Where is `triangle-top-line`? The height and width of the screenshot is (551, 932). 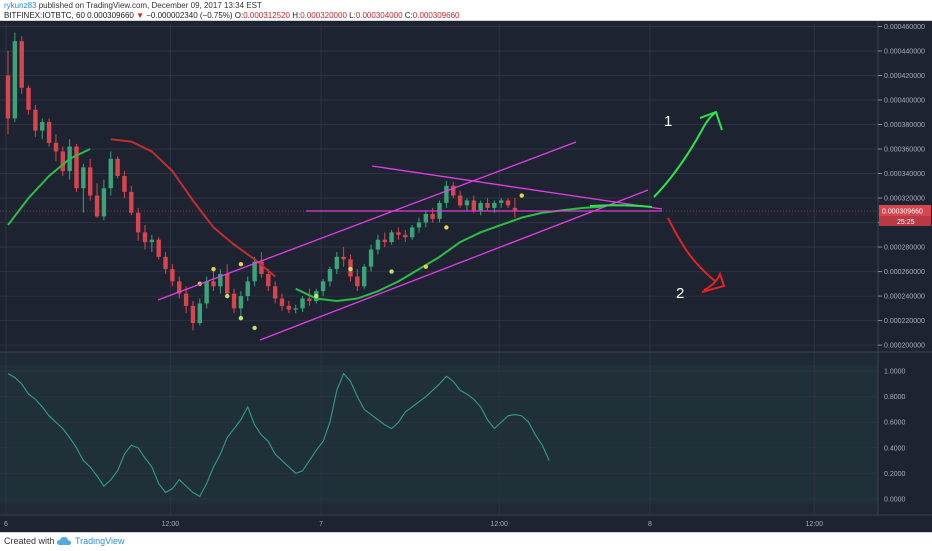
triangle-top-line is located at coordinates (517, 187).